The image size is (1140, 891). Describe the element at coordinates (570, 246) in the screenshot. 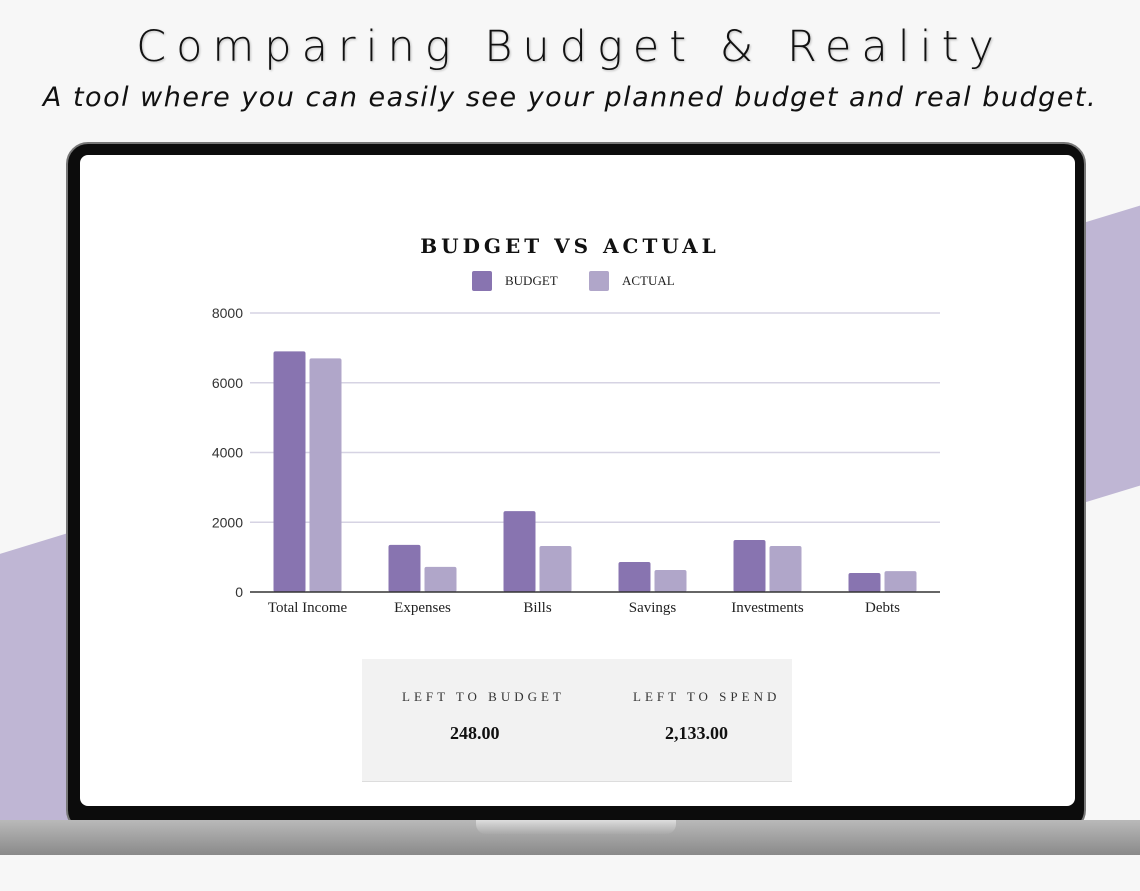

I see `chart-title: BUDGET VS ACTUAL` at that location.